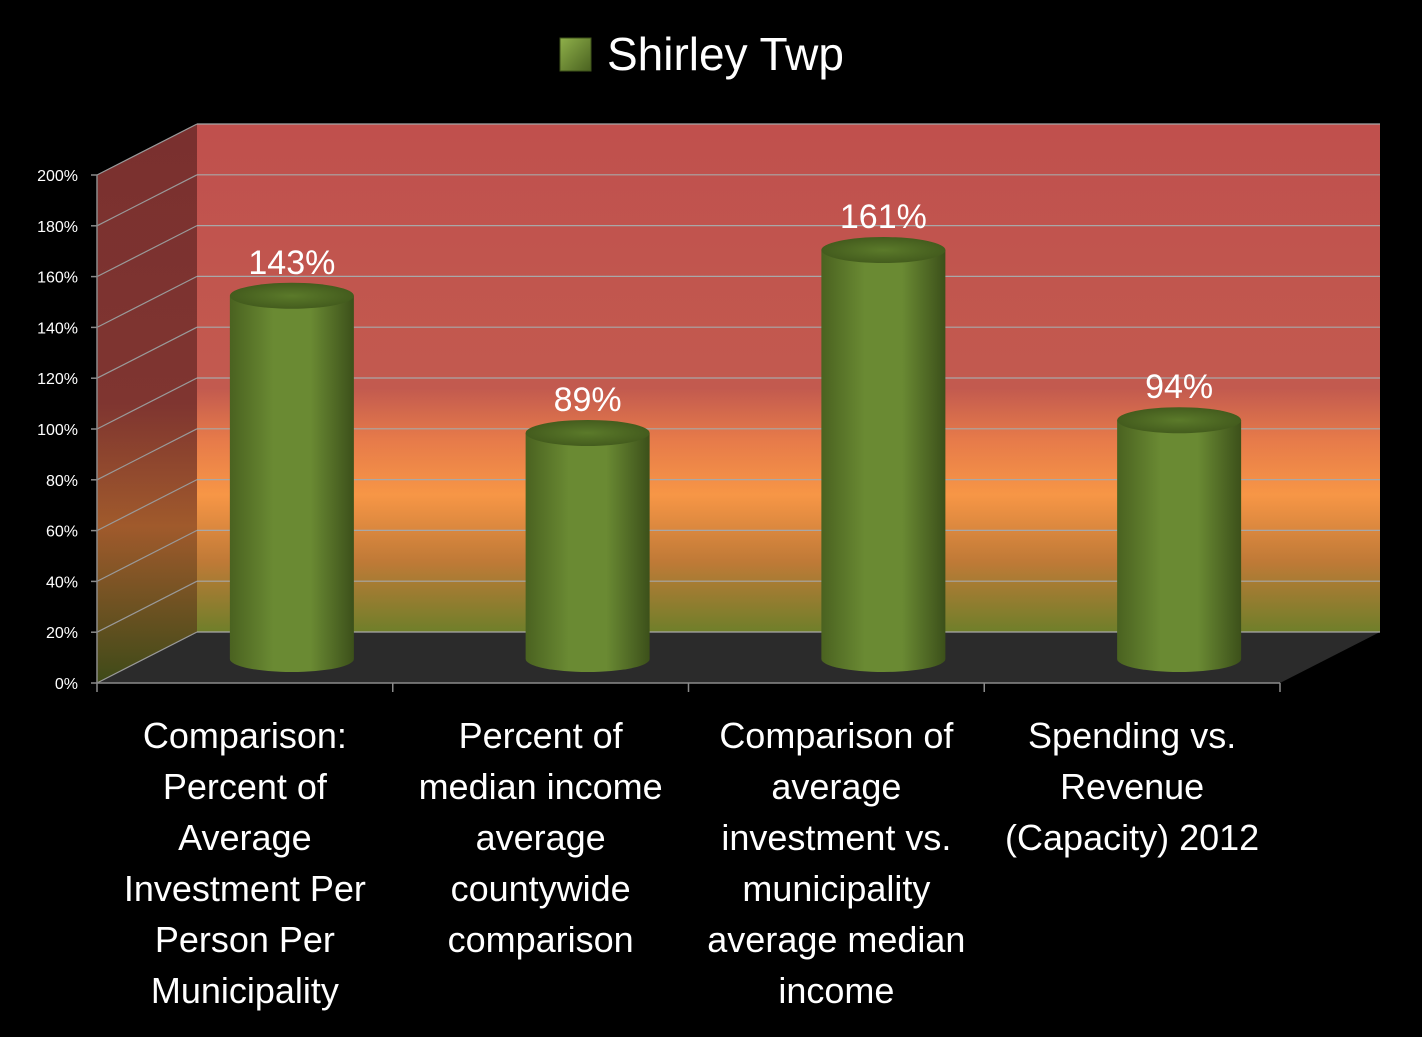 This screenshot has height=1037, width=1422. What do you see at coordinates (883, 217) in the screenshot?
I see `data-label: 161%` at bounding box center [883, 217].